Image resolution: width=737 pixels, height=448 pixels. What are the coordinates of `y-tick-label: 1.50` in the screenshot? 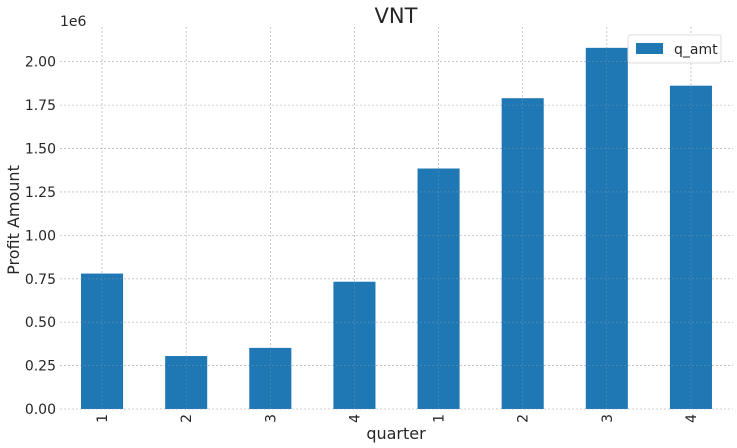 It's located at (40, 150).